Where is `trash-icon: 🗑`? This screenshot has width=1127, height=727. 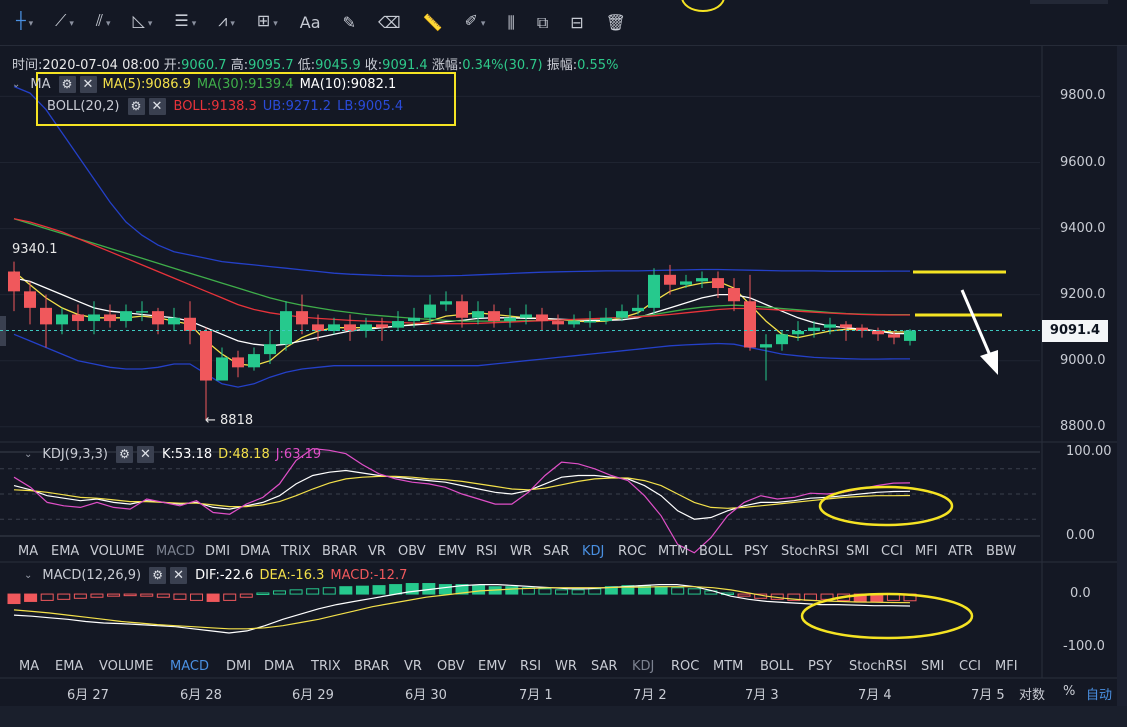
trash-icon: 🗑 is located at coordinates (615, 22).